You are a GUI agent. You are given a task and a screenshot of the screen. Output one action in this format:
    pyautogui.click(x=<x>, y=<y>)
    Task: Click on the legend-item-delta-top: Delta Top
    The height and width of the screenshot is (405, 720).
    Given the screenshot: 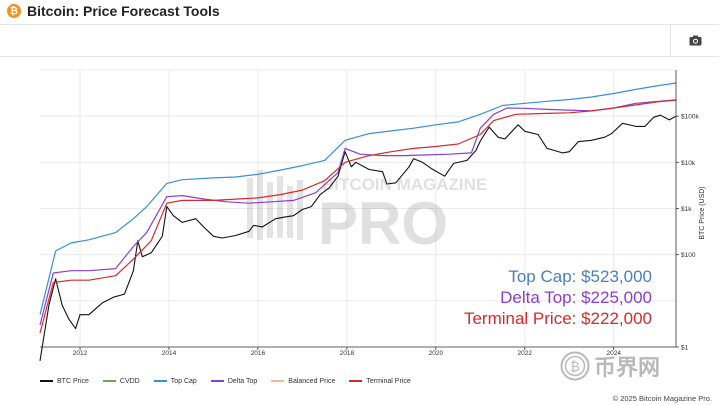 What is the action you would take?
    pyautogui.click(x=234, y=381)
    